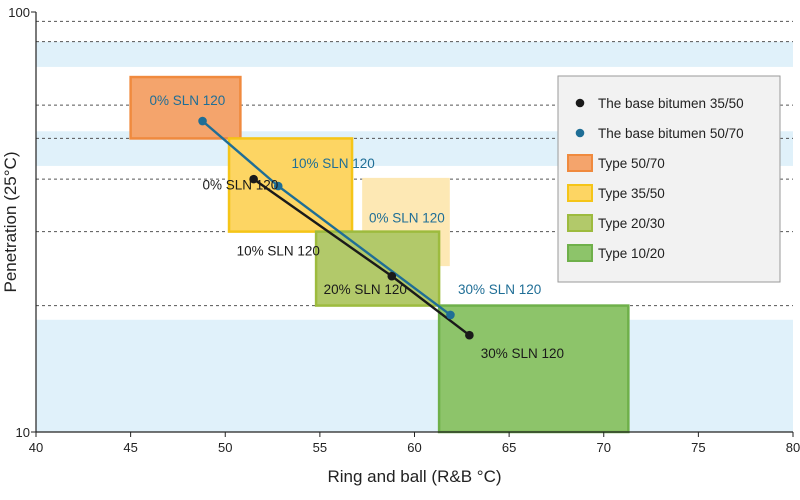 The width and height of the screenshot is (800, 500). What do you see at coordinates (10, 222) in the screenshot?
I see `y-axis-title: Penetration (25°C)` at bounding box center [10, 222].